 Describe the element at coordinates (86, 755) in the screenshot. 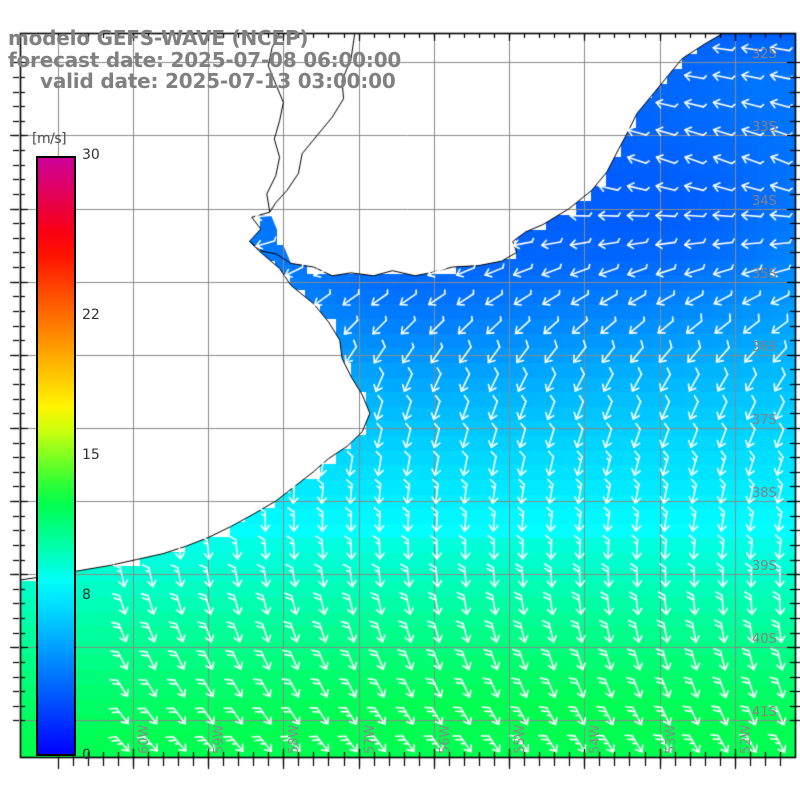

I see `colorbar-tick-0: 0` at that location.